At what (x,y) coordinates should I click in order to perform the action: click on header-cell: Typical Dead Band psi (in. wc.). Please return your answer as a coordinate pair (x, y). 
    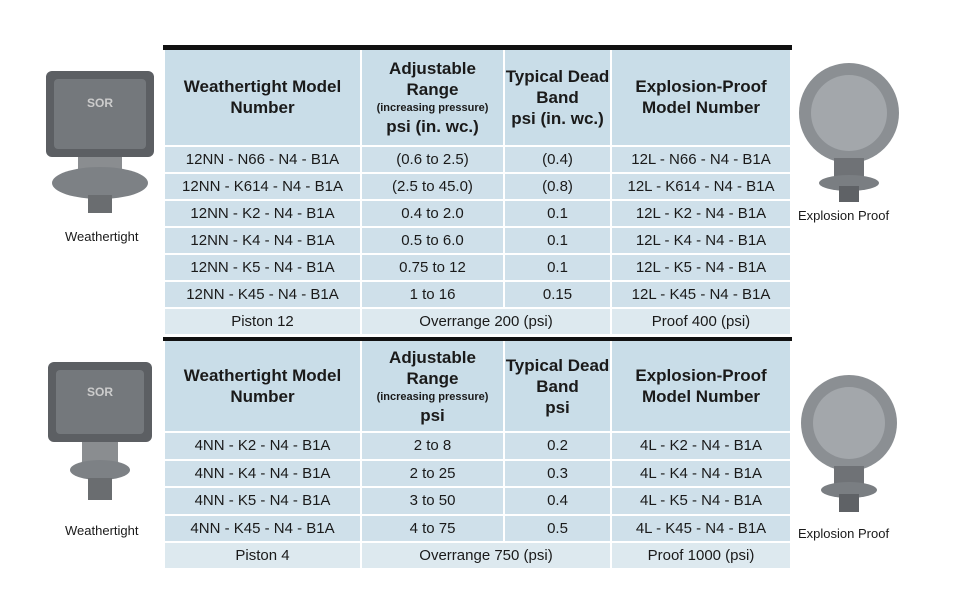
    Looking at the image, I should click on (557, 96).